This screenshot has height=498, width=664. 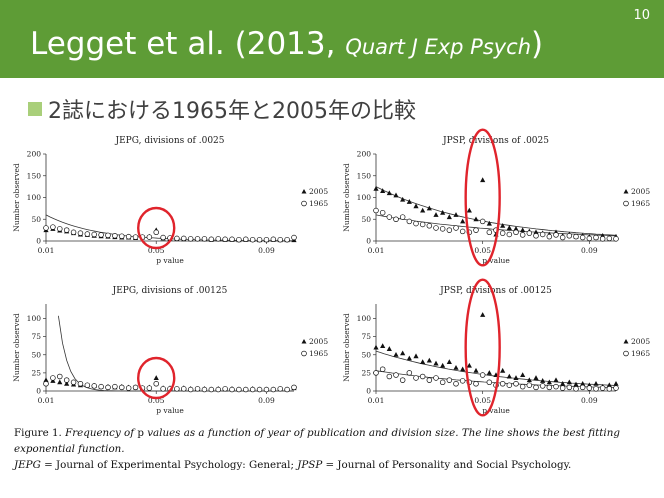 What do you see at coordinates (482, 250) in the screenshot?
I see `x-tick-label: 0.05` at bounding box center [482, 250].